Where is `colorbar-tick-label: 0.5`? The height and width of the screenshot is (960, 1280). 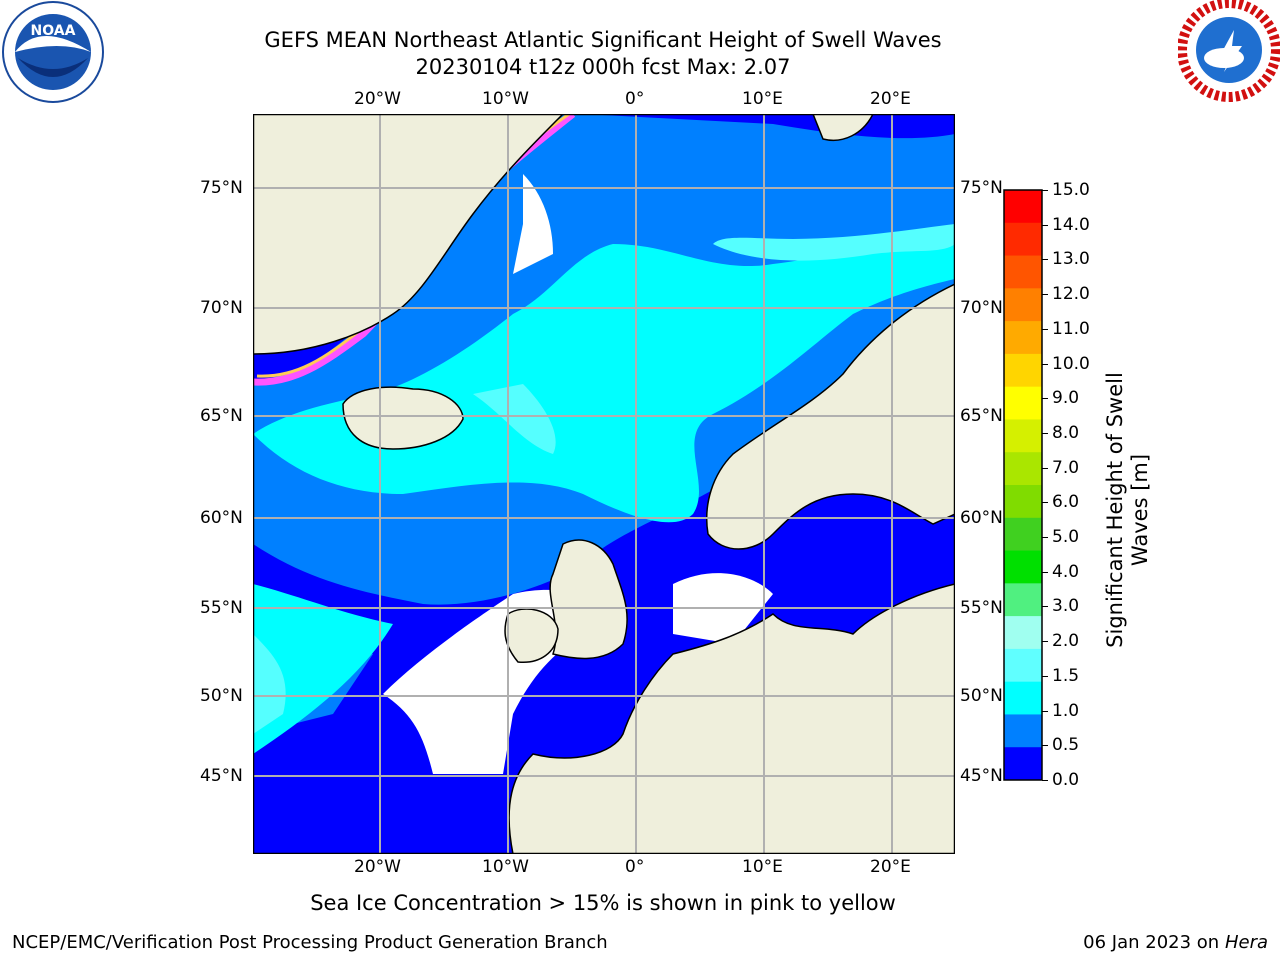
colorbar-tick-label: 0.5 is located at coordinates (1066, 745).